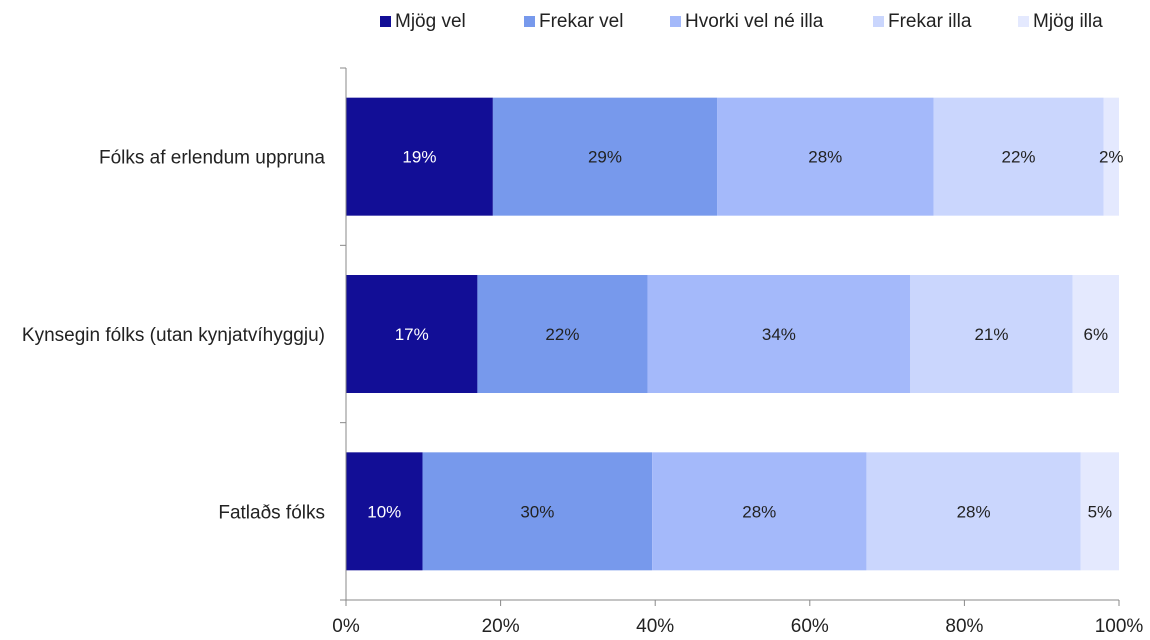 This screenshot has height=640, width=1150. Describe the element at coordinates (754, 21) in the screenshot. I see `legend-label: Hvorki vel né illa` at that location.